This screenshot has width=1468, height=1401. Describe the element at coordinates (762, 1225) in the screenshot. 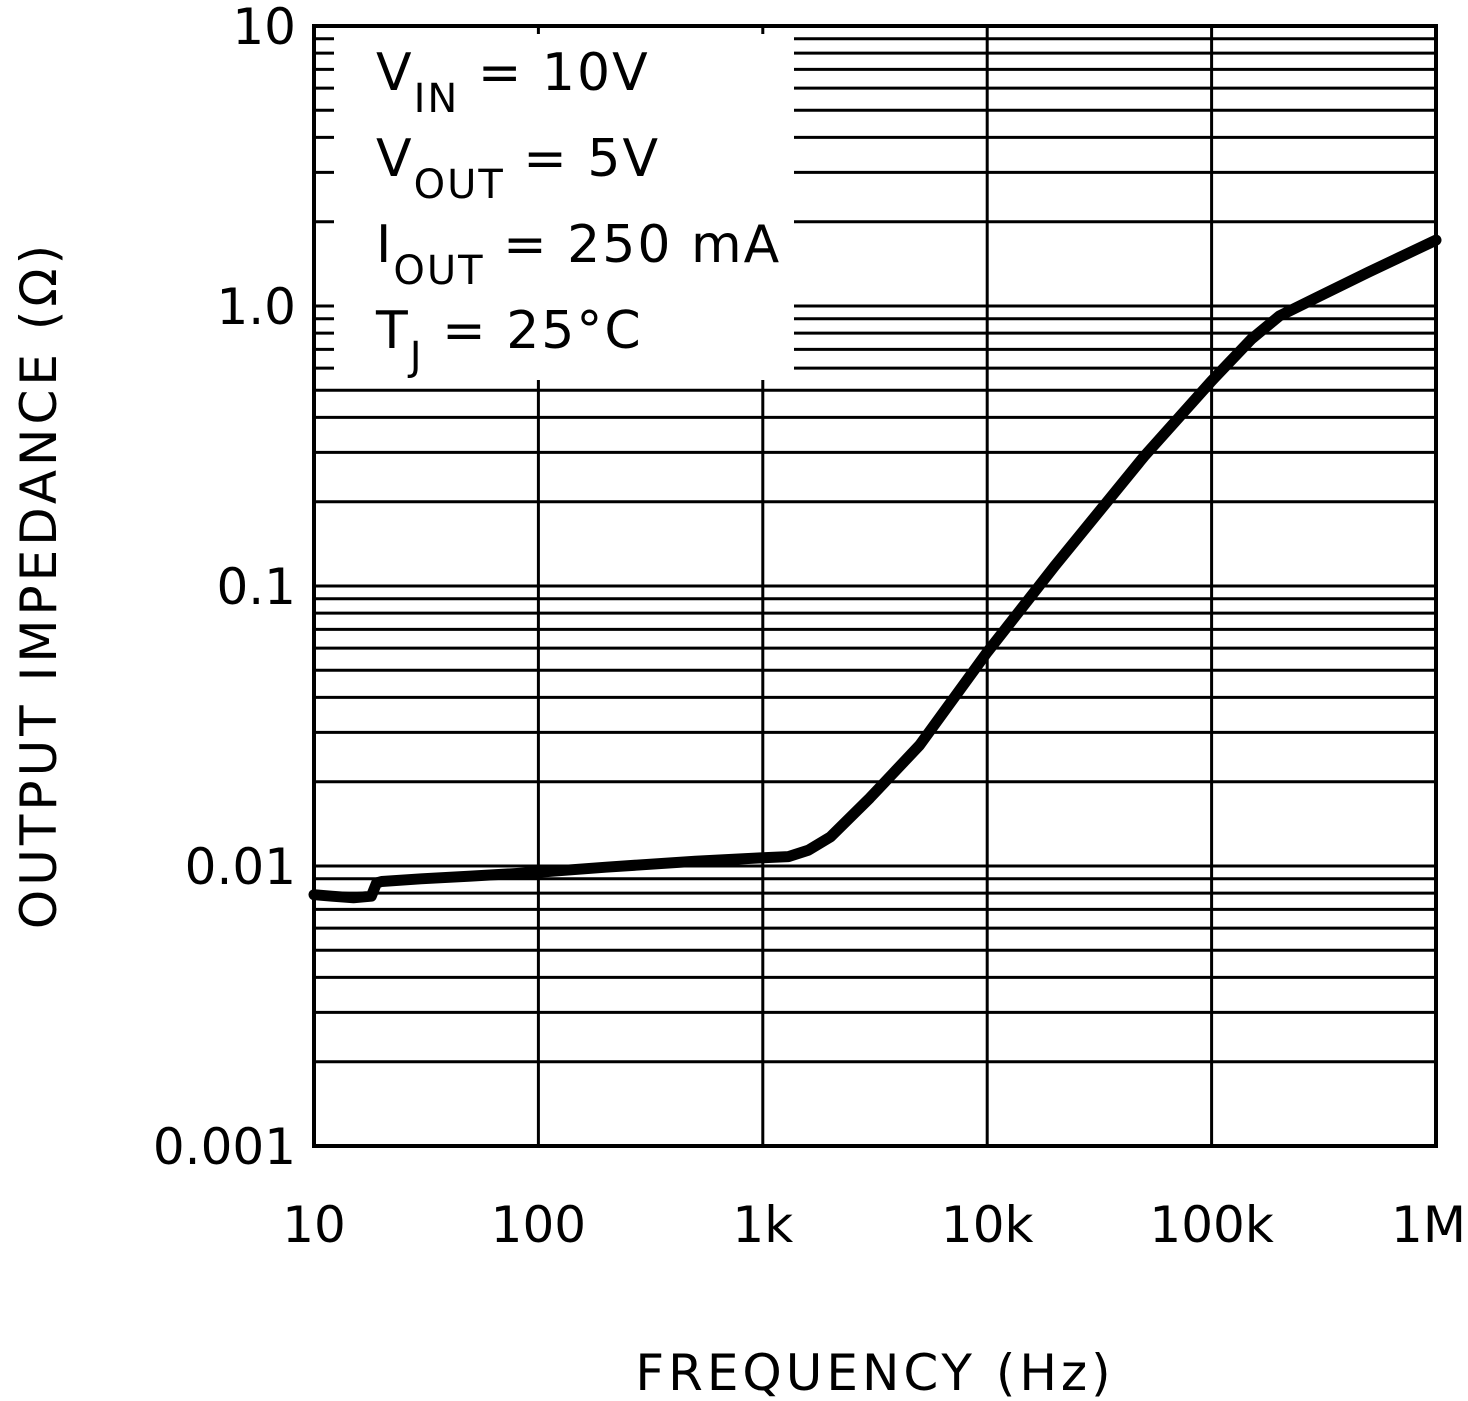

I see `x-tick-label: 1k` at that location.